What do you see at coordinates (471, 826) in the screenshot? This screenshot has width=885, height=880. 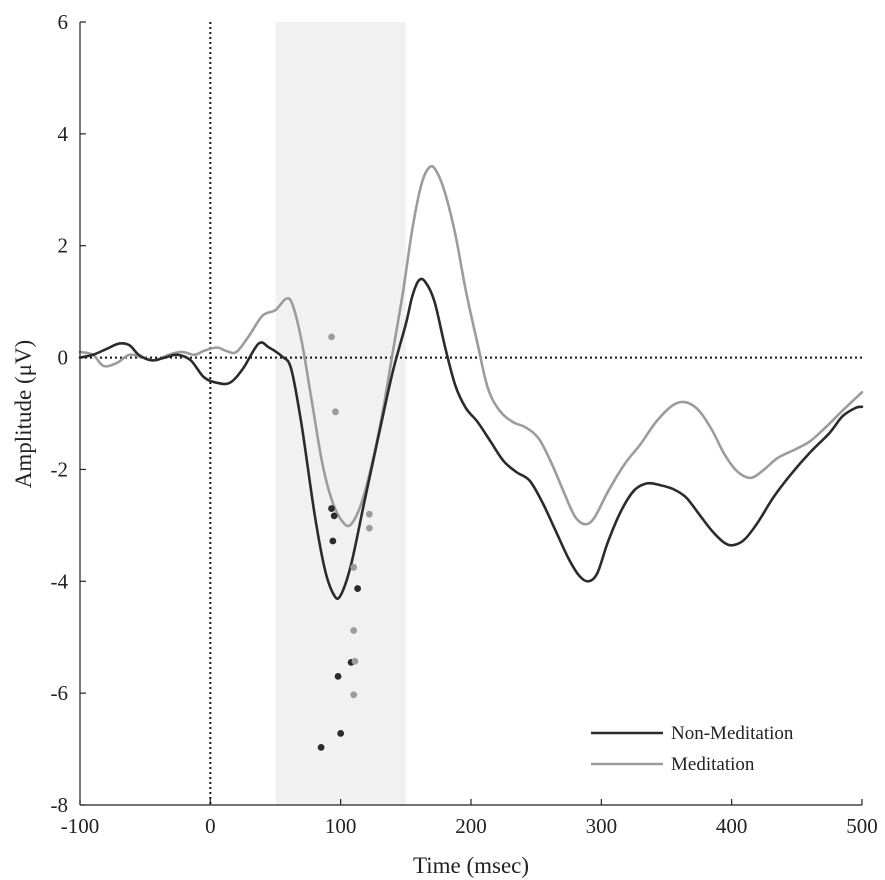 I see `x-tick-label: 200` at bounding box center [471, 826].